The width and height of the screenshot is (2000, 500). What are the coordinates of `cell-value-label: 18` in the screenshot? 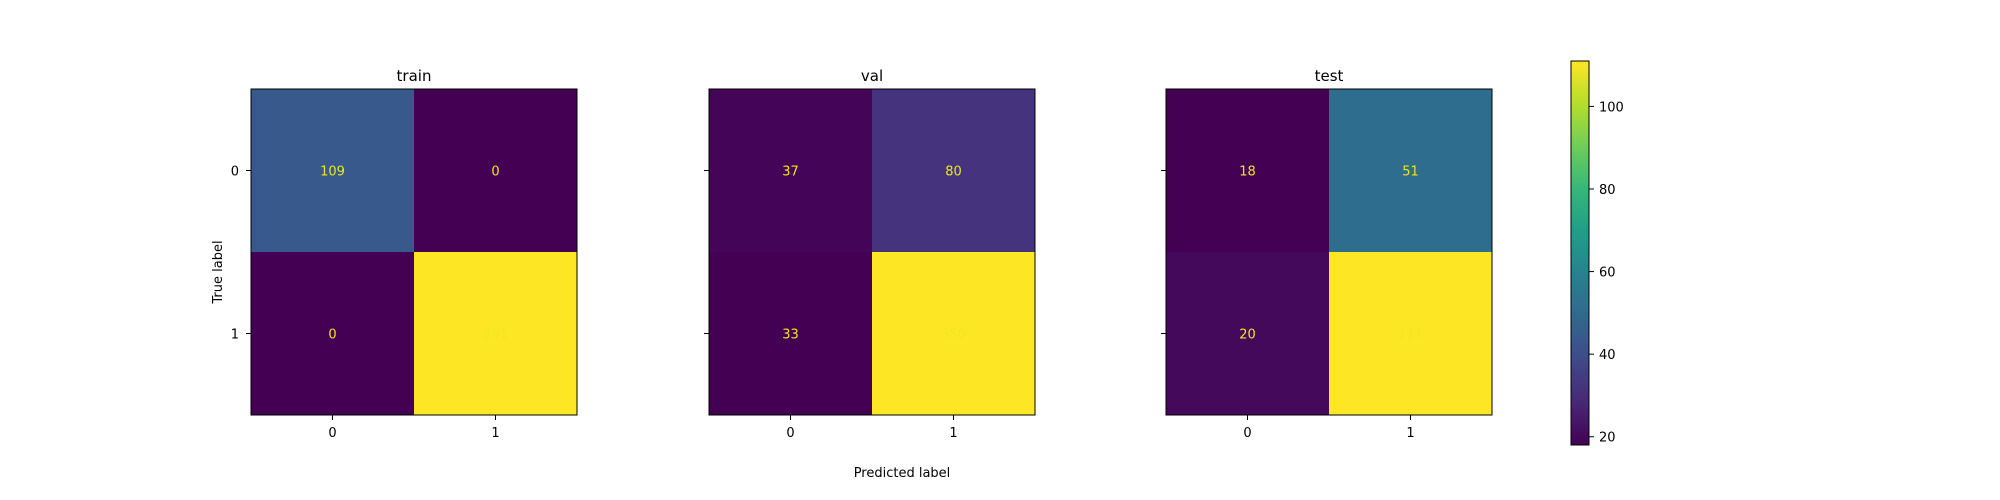 It's located at (1247, 172).